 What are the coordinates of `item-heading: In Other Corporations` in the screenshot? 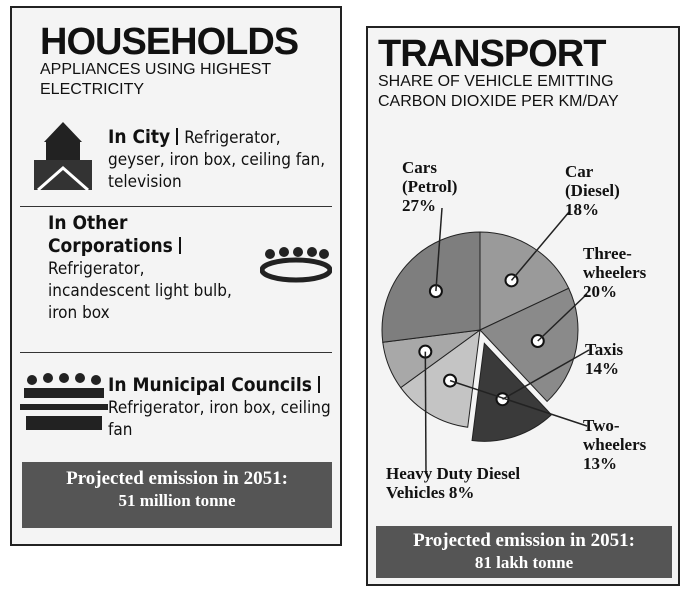 It's located at (110, 234).